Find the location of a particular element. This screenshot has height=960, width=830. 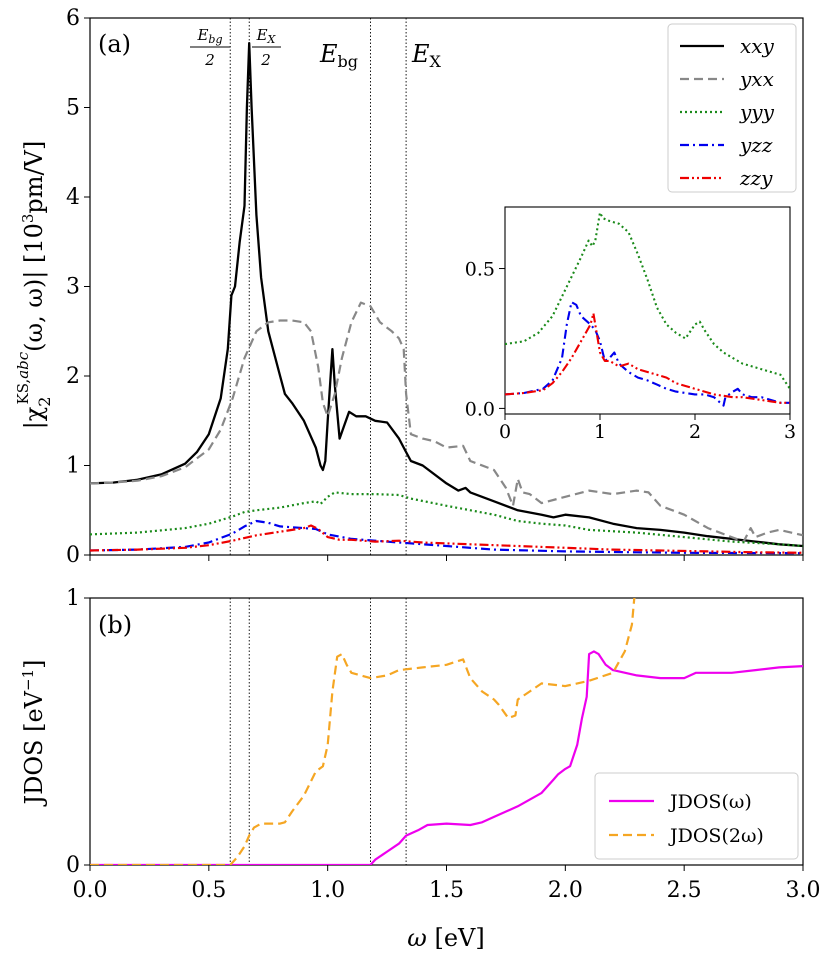

b-xtick-label: 0.5 is located at coordinates (208, 890).